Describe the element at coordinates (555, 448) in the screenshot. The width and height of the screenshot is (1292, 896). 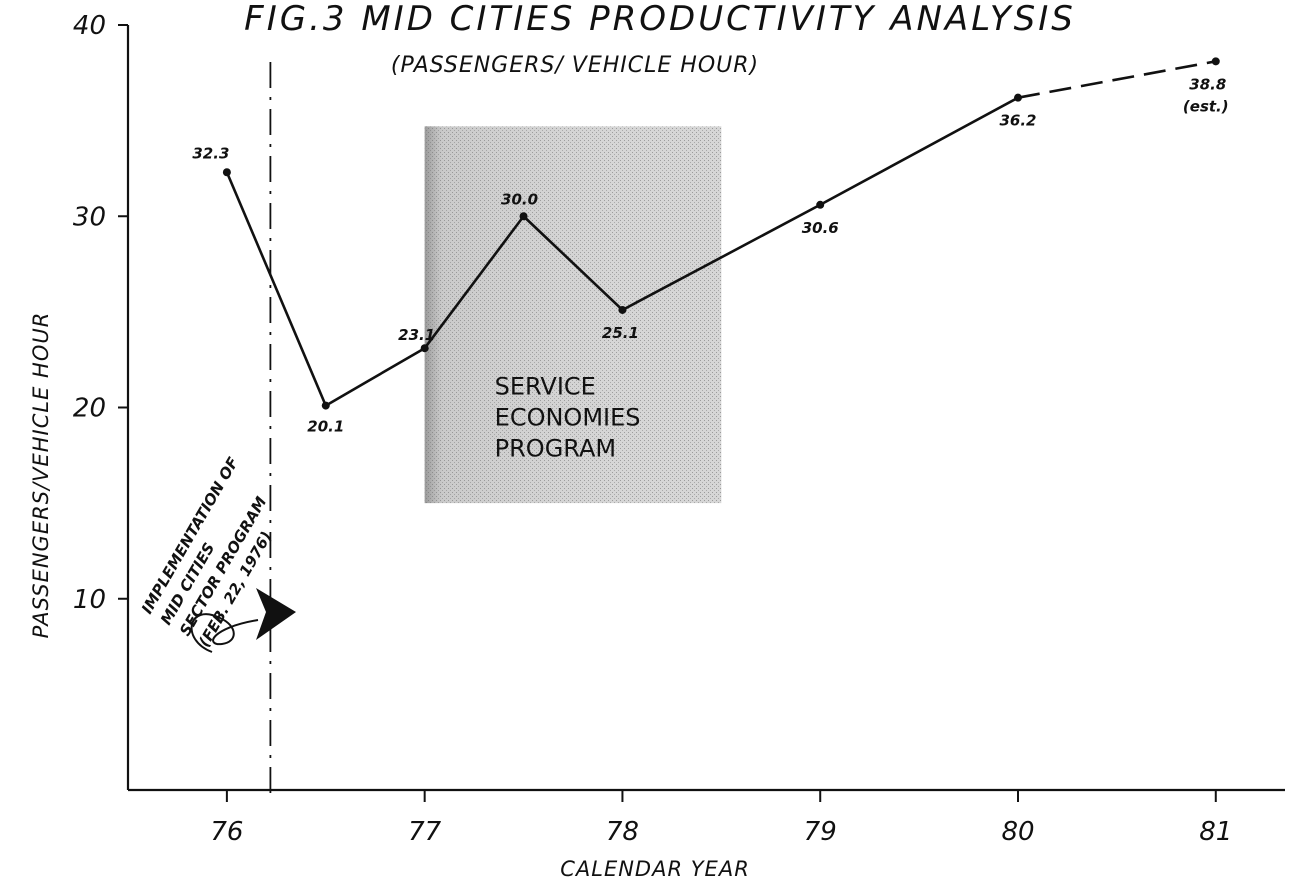
I see `shaded-region-label-line: PROGRAM` at that location.